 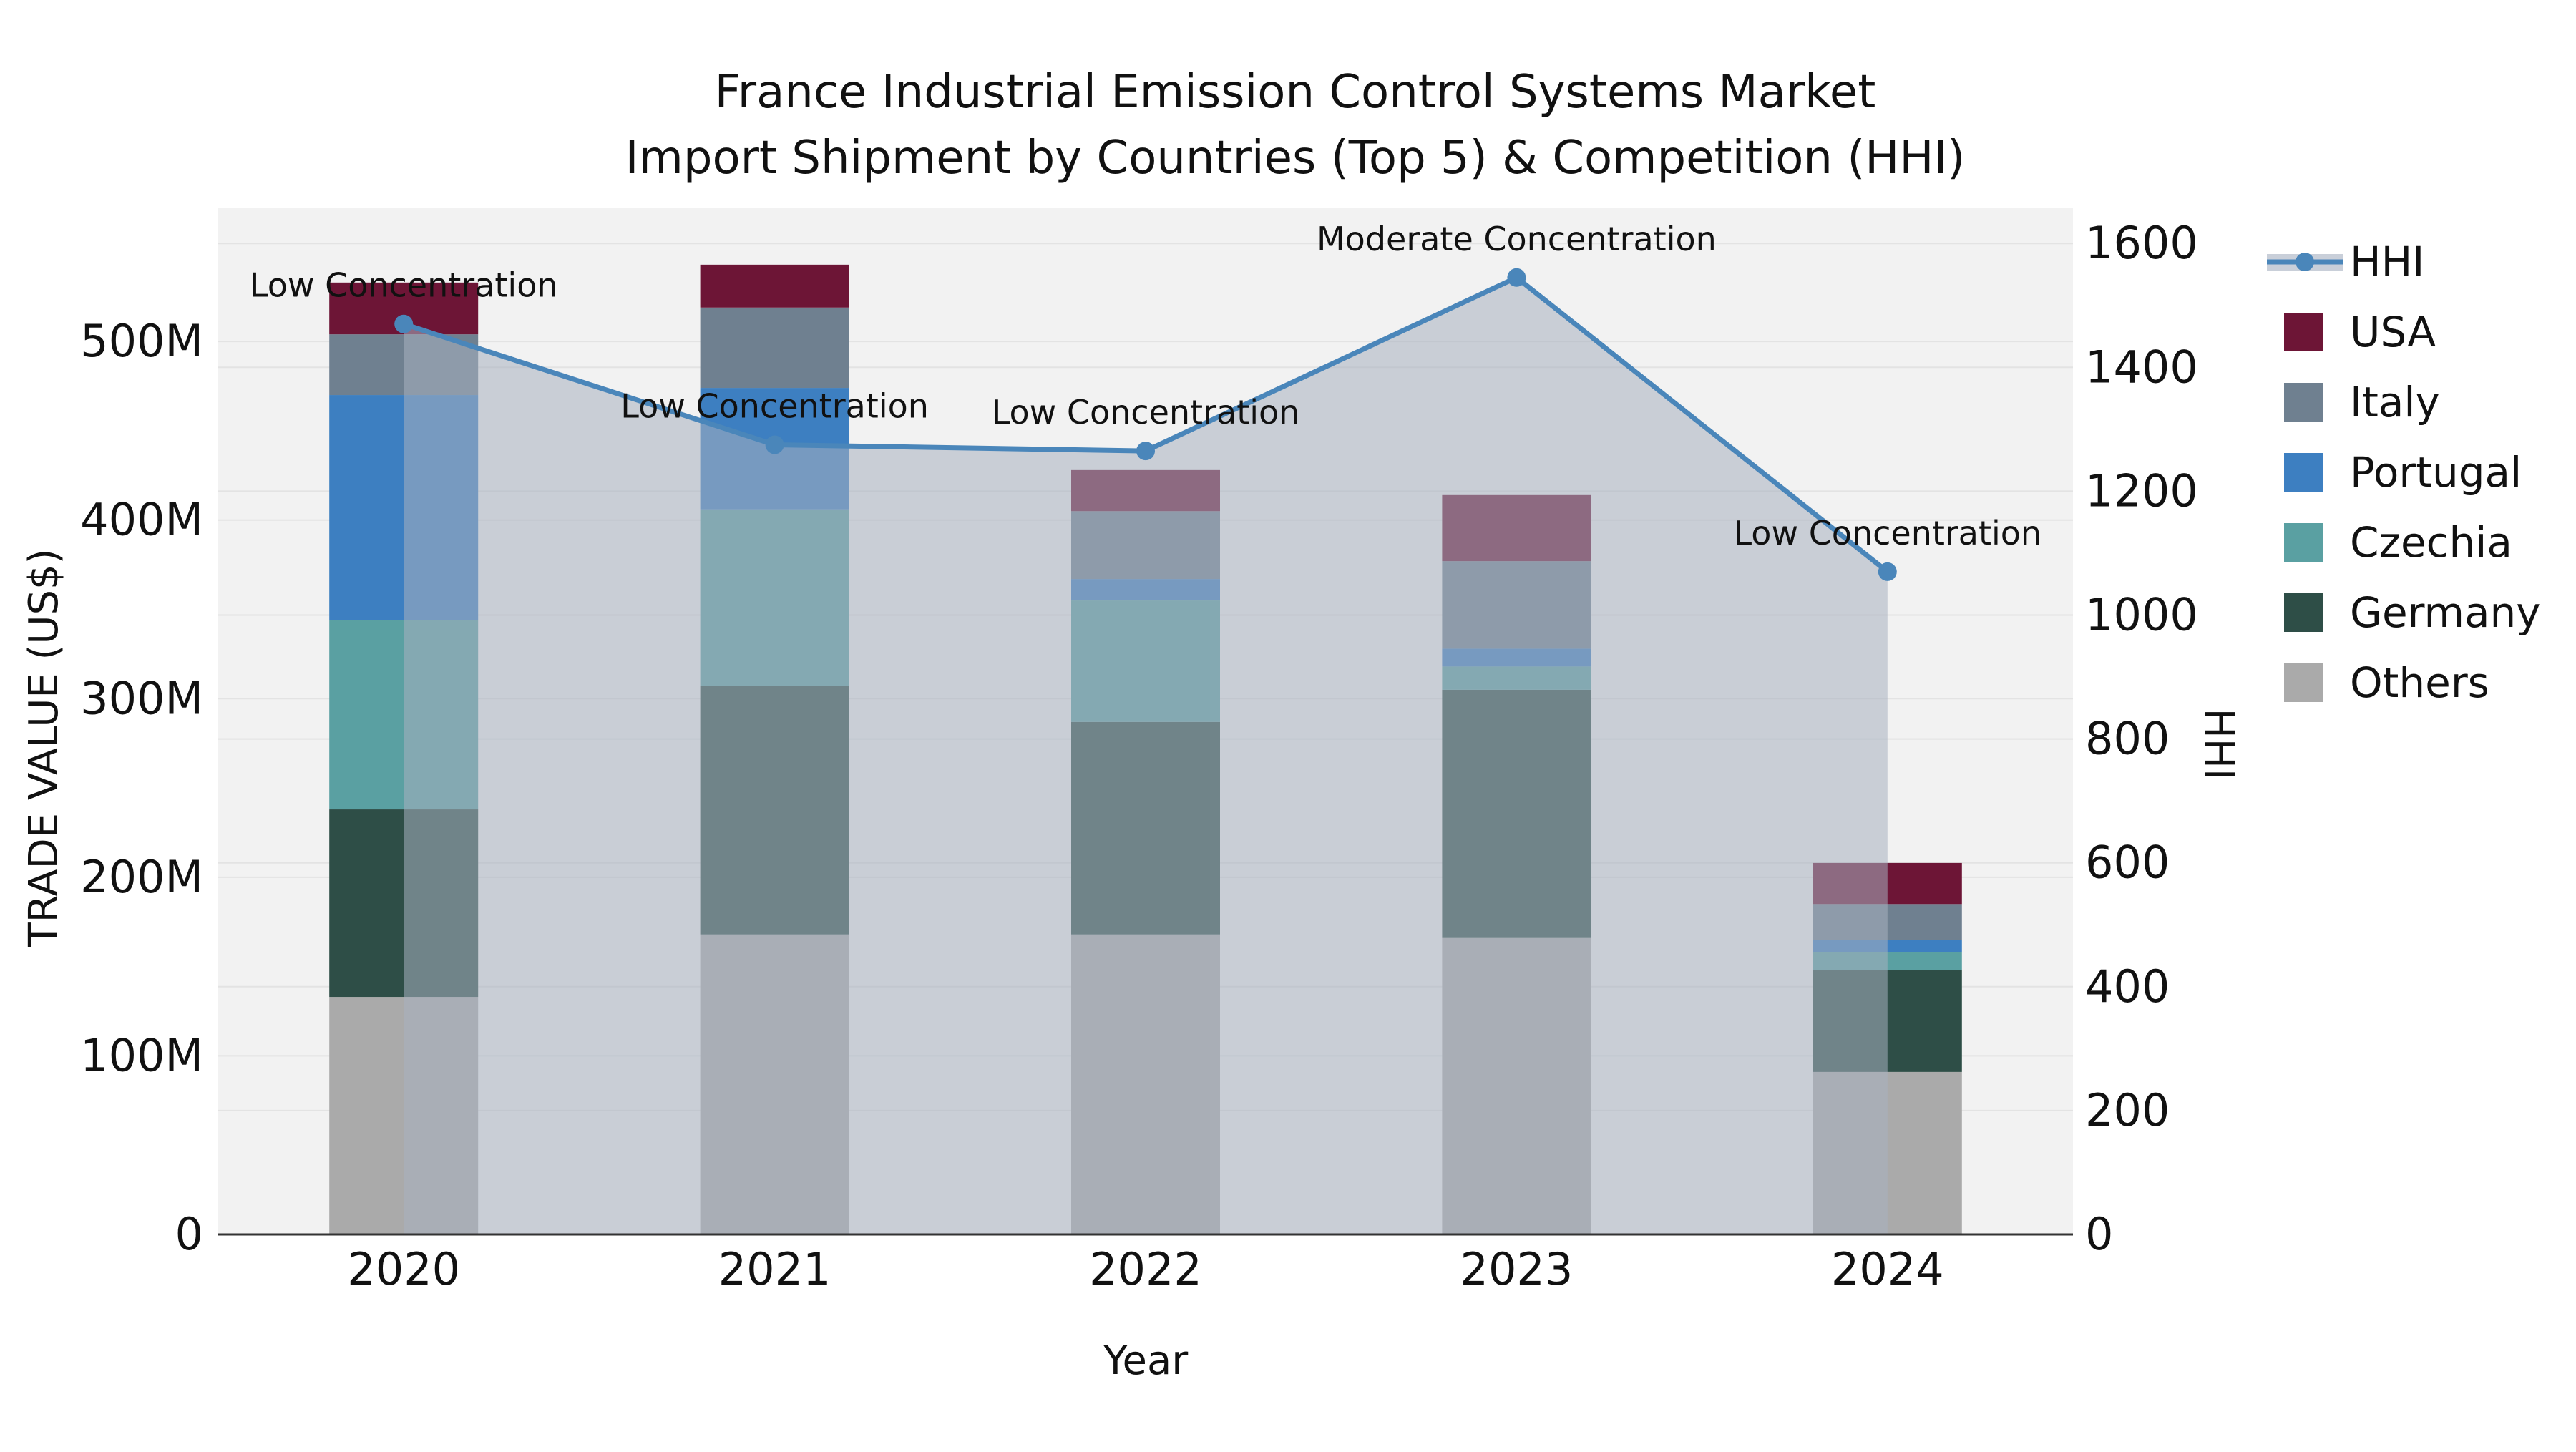 What do you see at coordinates (774, 1269) in the screenshot?
I see `x-tick-2021: 2021` at bounding box center [774, 1269].